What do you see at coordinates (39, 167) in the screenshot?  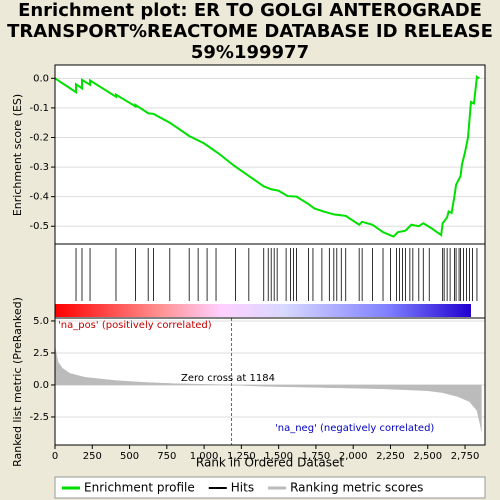 I see `y-tick-label: -0.3` at bounding box center [39, 167].